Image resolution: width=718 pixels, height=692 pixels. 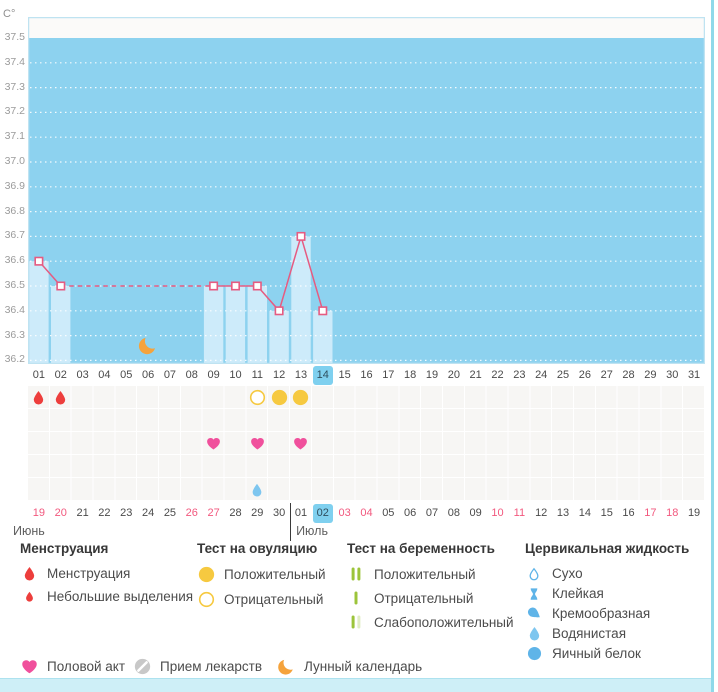 What do you see at coordinates (72, 666) in the screenshot?
I see `legend-item: Половой акт` at bounding box center [72, 666].